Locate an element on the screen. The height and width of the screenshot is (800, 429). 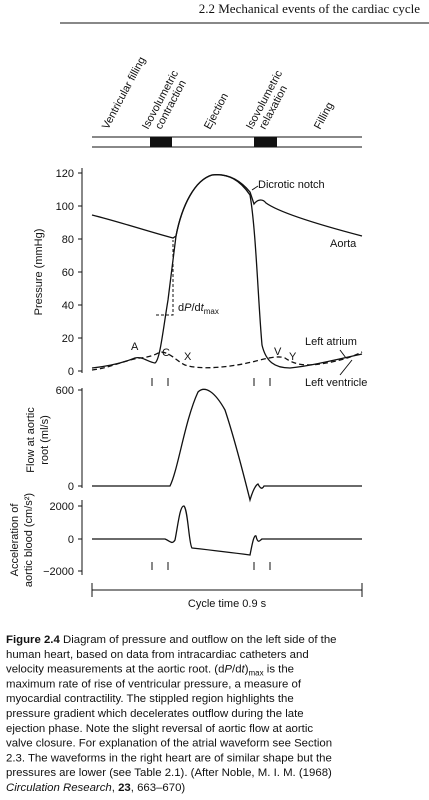
caption-text: /d is located at coordinates (237, 670).